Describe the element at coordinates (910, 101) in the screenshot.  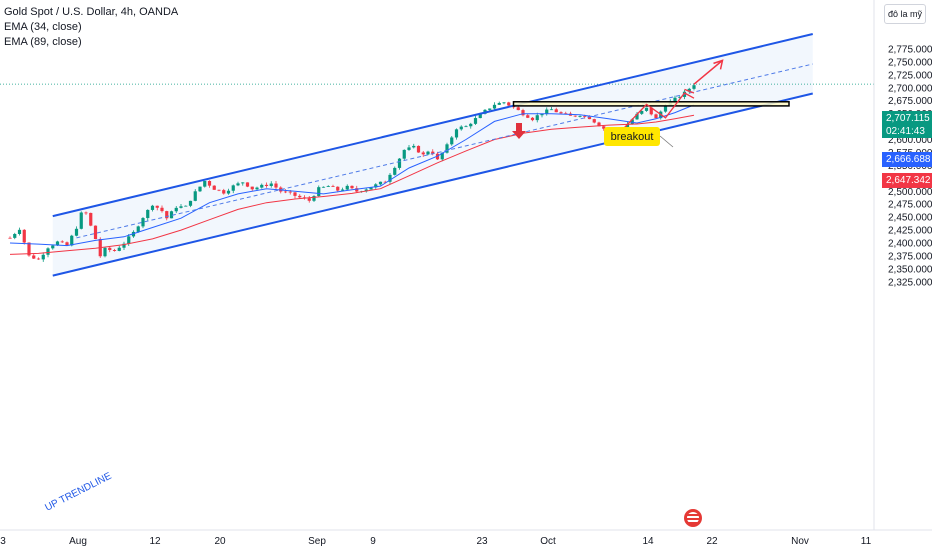
I see `price-tick-label: 2,675.000` at that location.